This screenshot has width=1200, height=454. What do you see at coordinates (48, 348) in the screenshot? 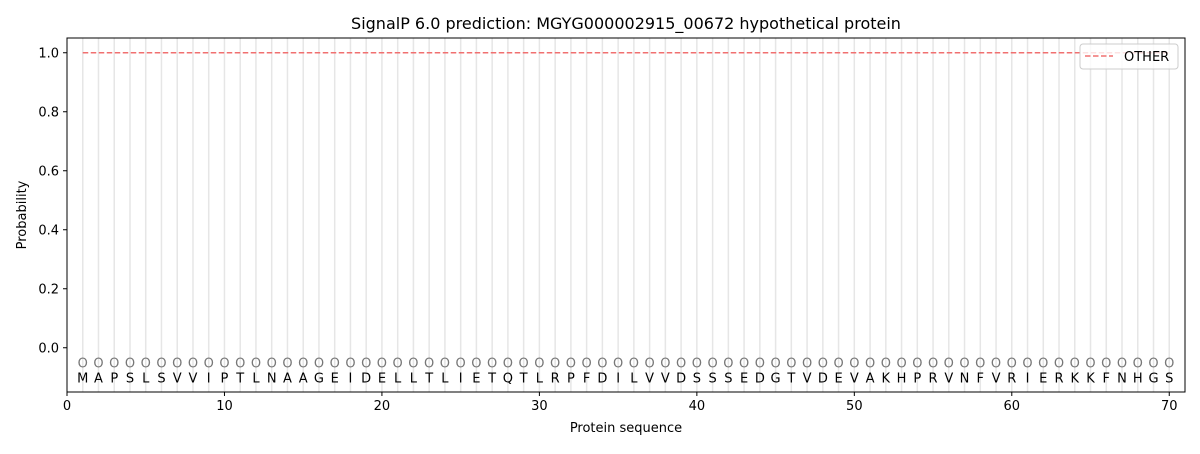
I see `y-tick-label: 0.0` at bounding box center [48, 348].